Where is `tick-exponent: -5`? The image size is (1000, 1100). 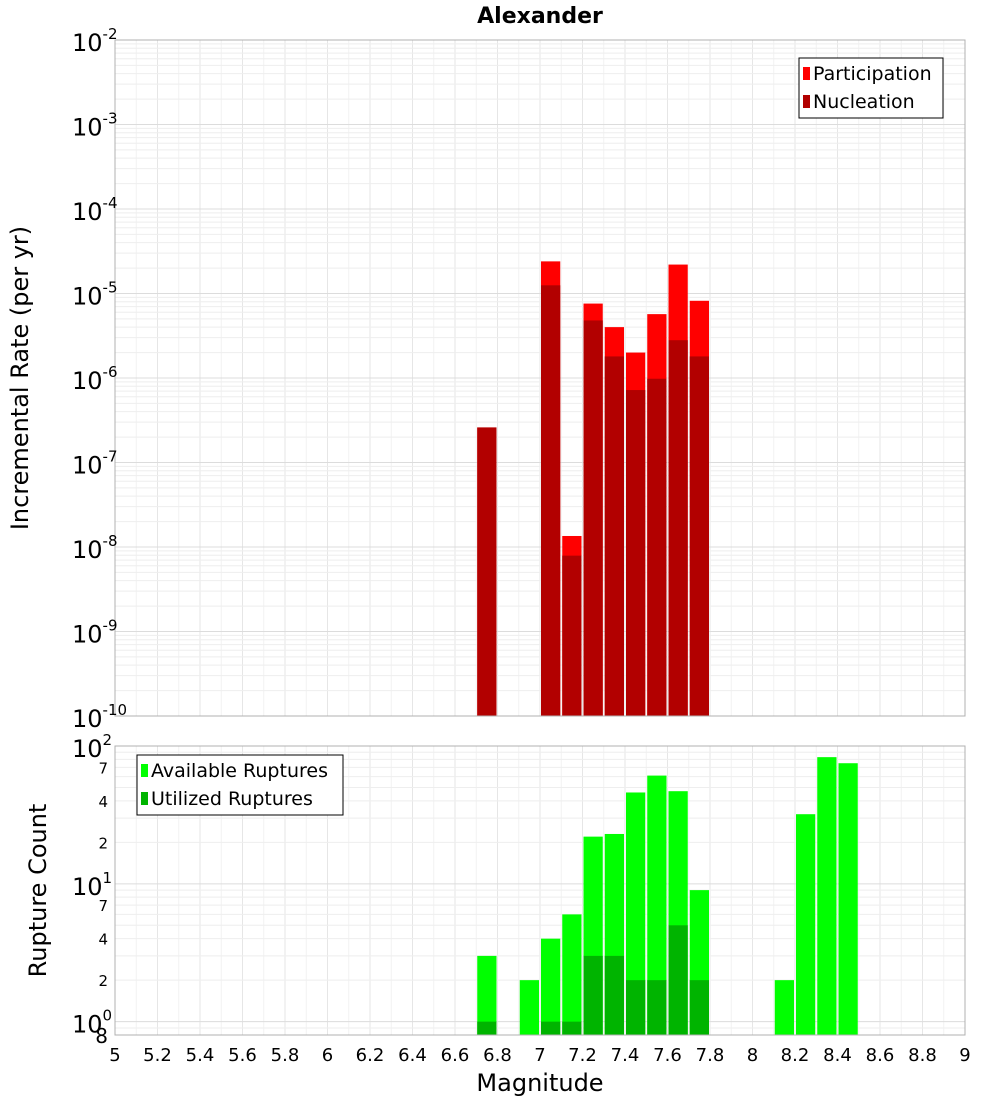 tick-exponent: -5 is located at coordinates (110, 288).